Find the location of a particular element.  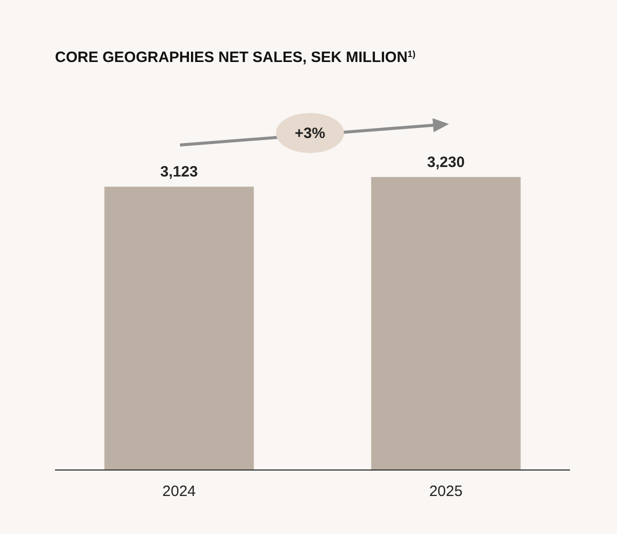

x-tick-label: 2024 is located at coordinates (179, 491).